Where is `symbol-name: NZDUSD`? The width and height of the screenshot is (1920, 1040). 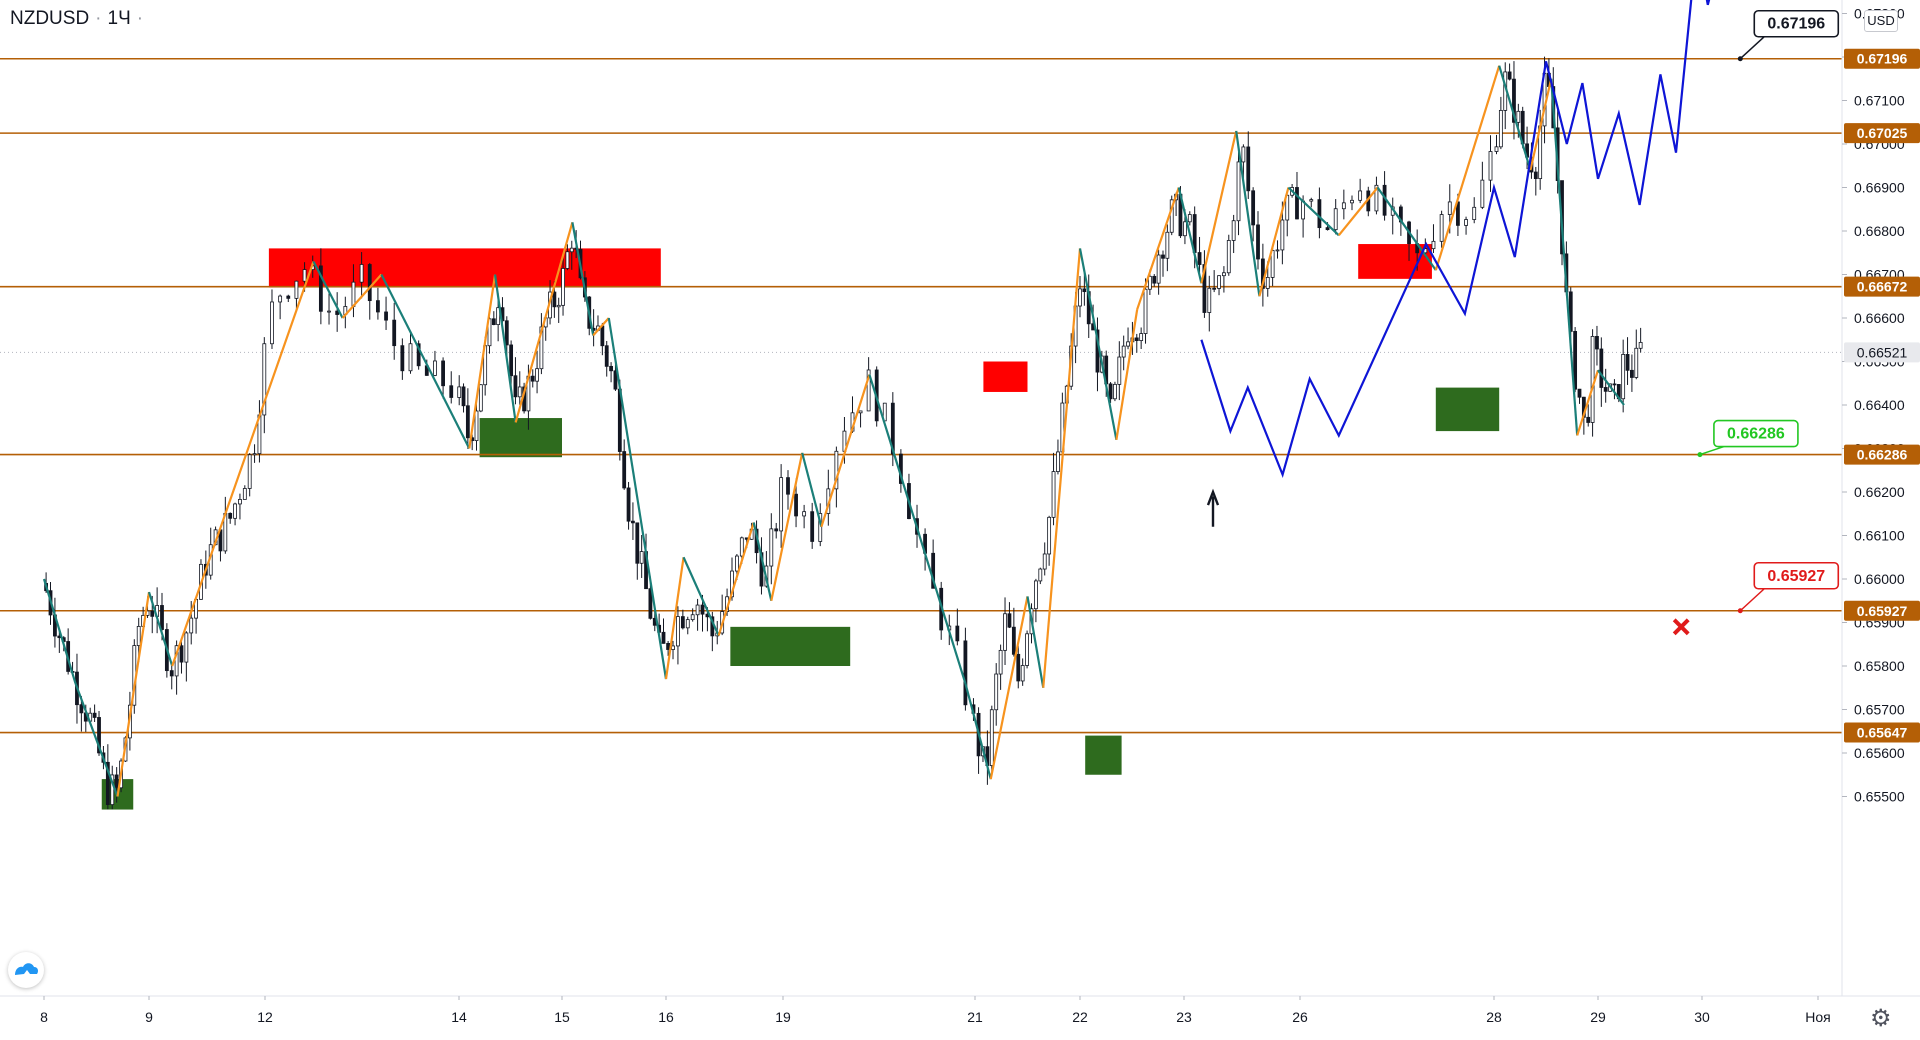 symbol-name: NZDUSD is located at coordinates (50, 18).